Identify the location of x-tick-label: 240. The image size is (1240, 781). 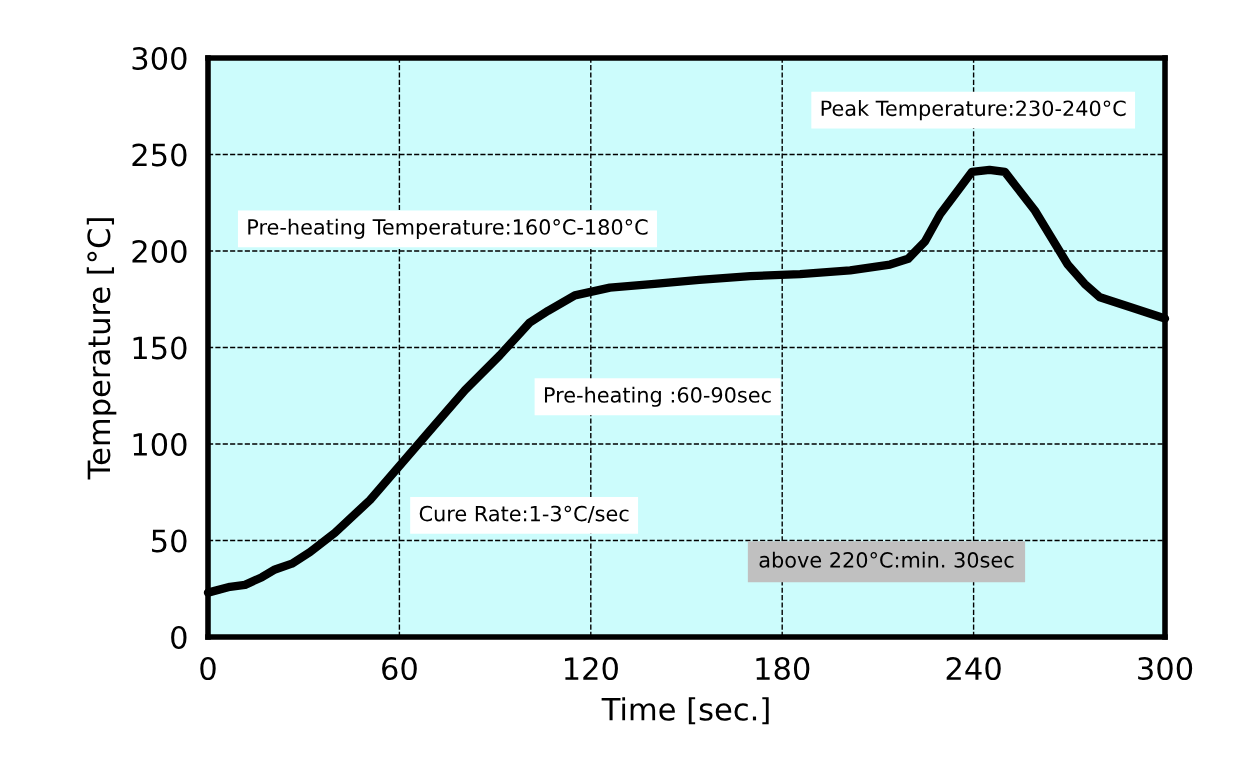
(973, 668).